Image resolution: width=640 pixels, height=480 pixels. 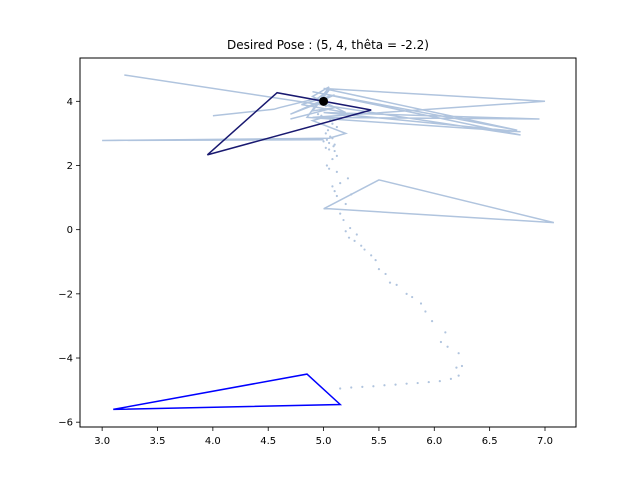 What do you see at coordinates (434, 441) in the screenshot?
I see `x-tick-label: 6.0` at bounding box center [434, 441].